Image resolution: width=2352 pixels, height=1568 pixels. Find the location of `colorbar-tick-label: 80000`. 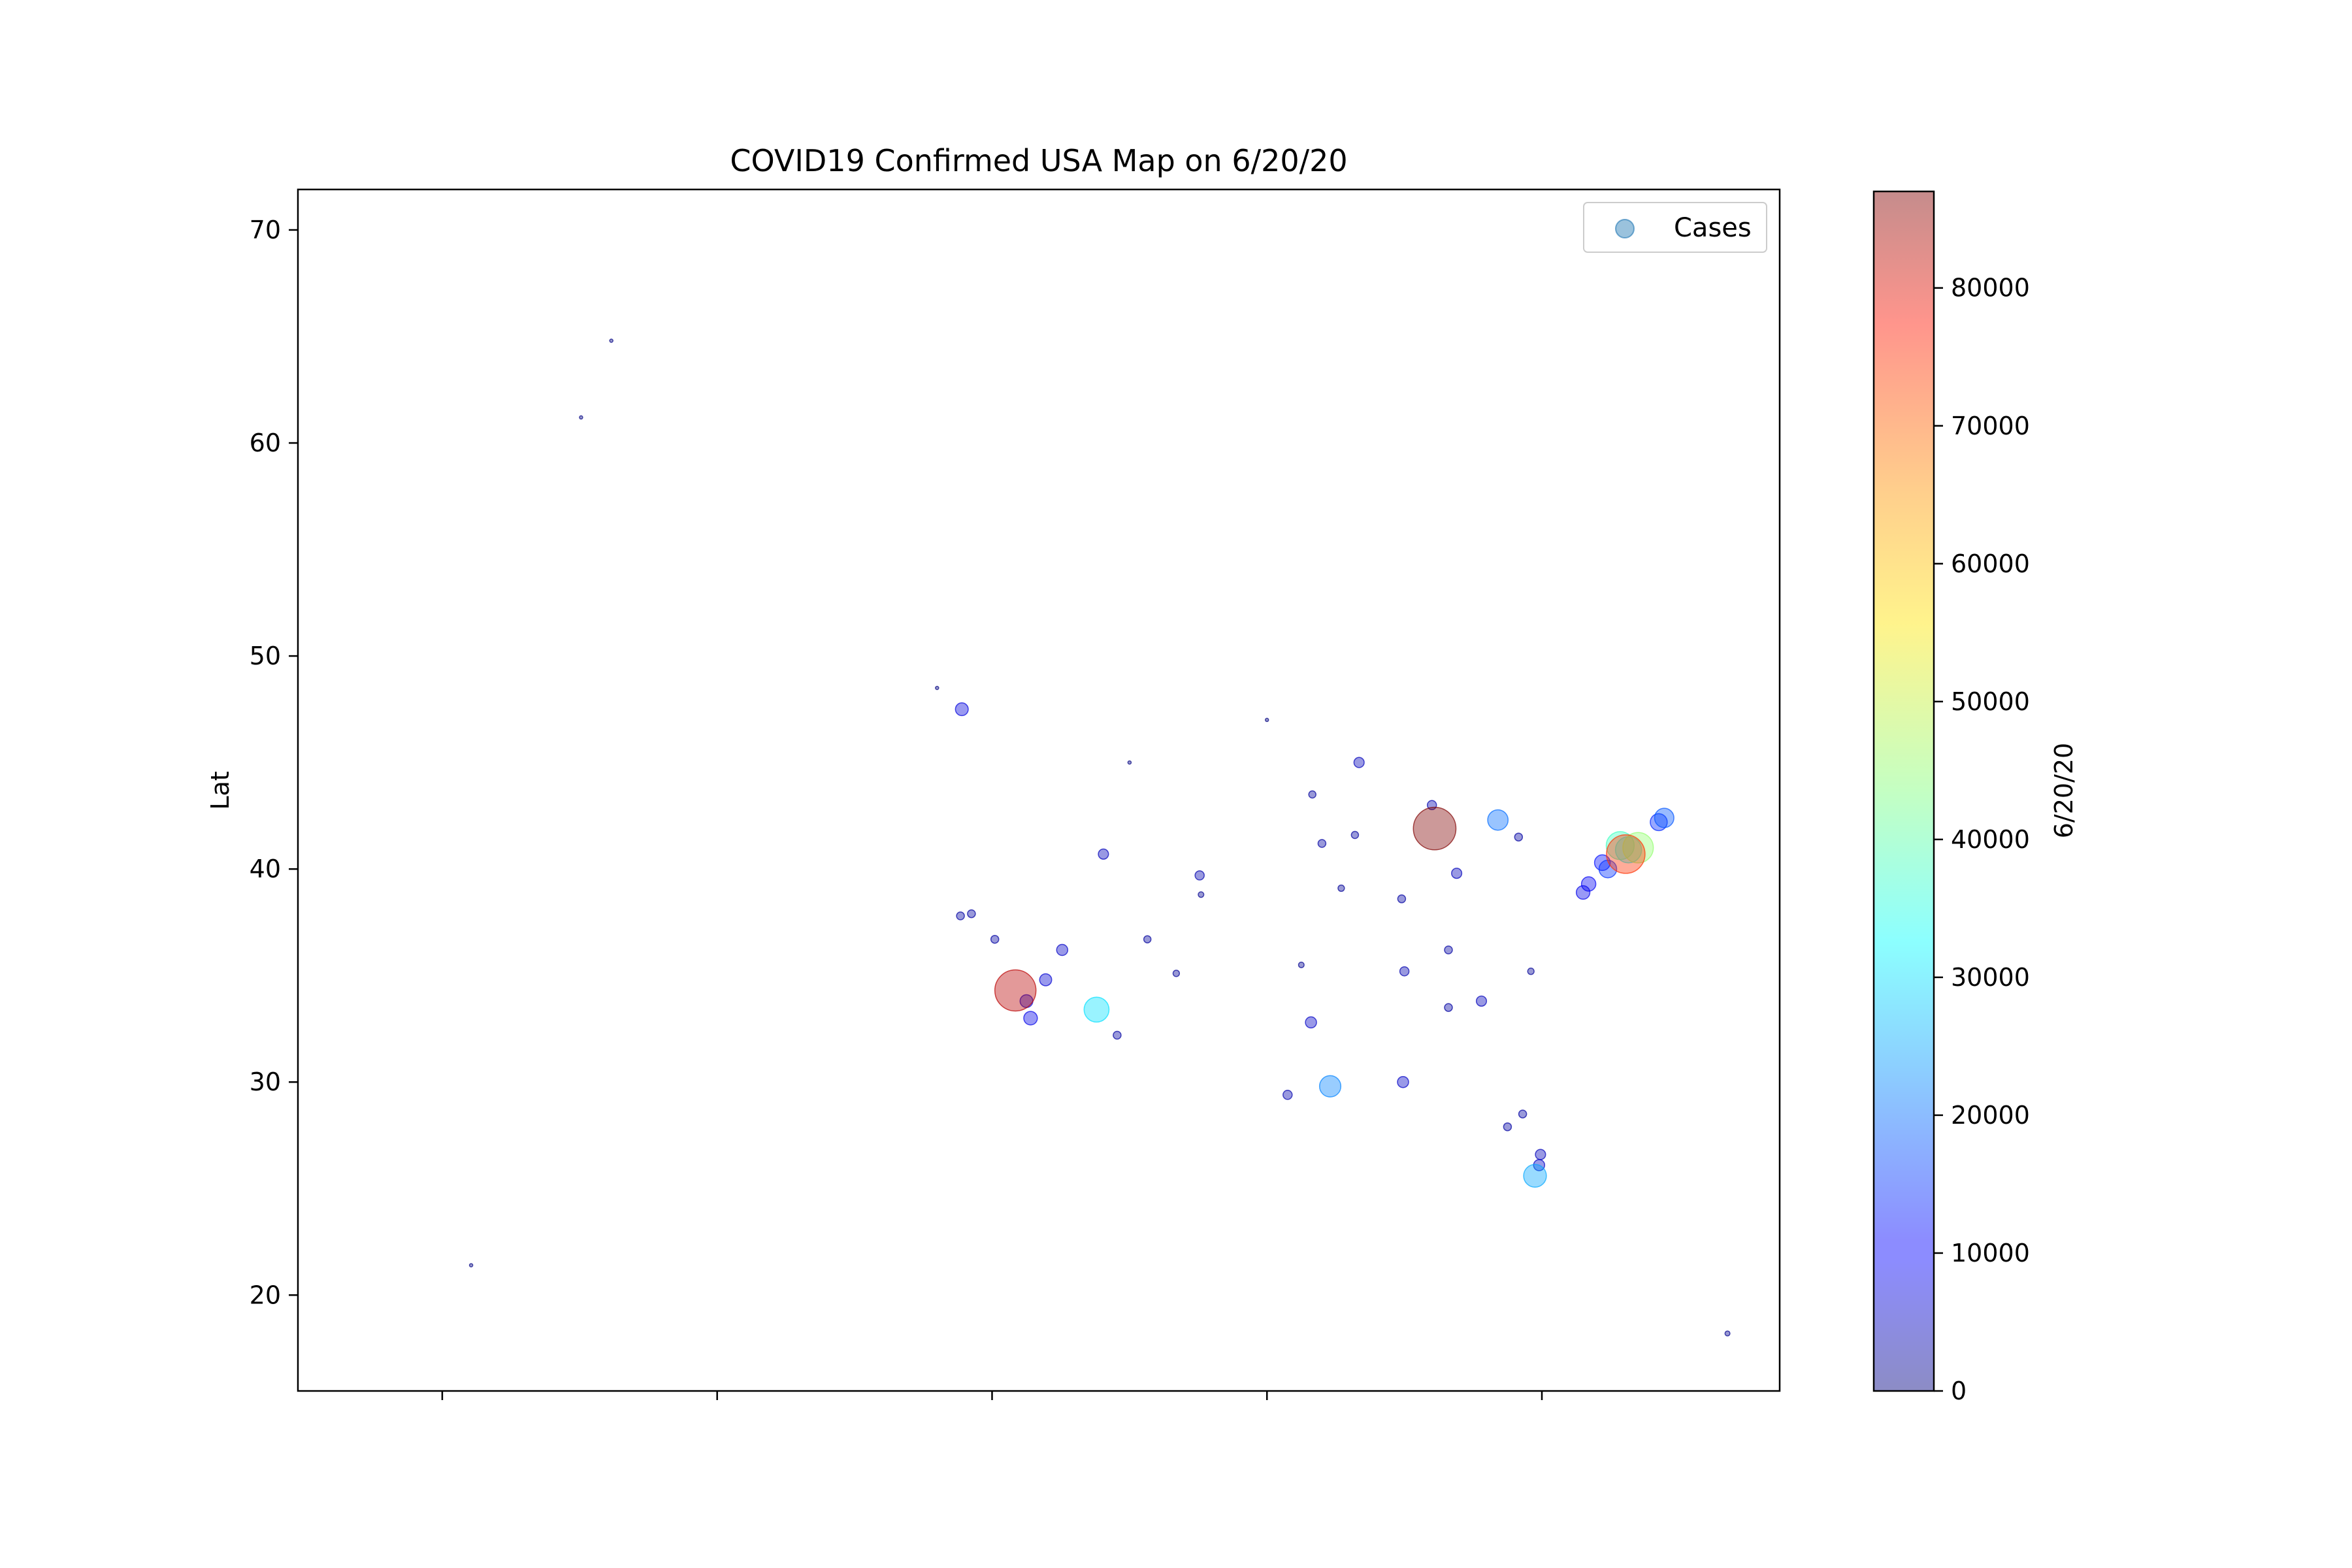

colorbar-tick-label: 80000 is located at coordinates (1990, 288).